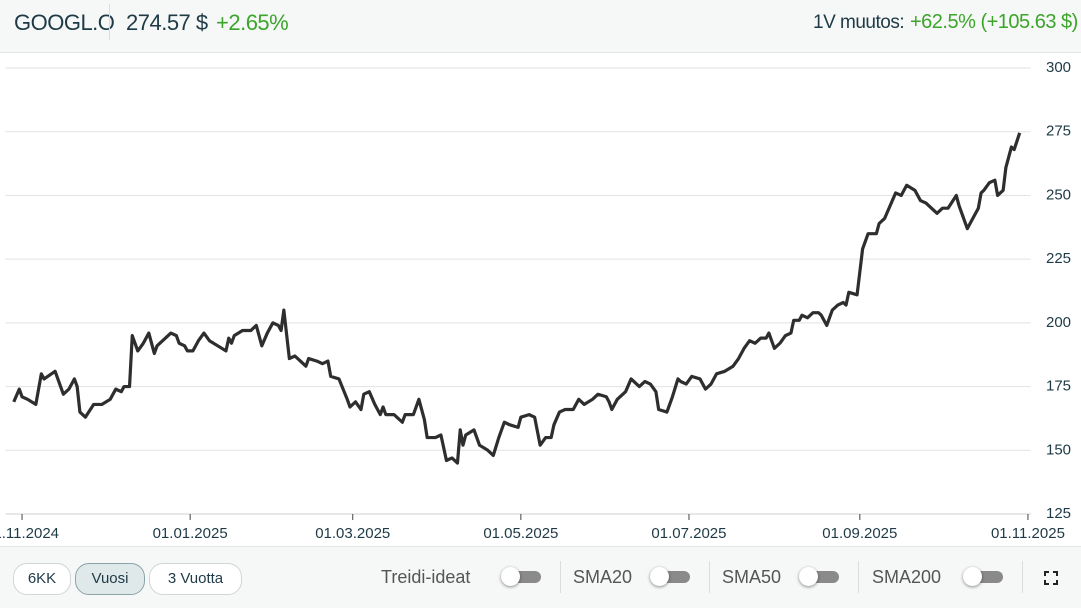 Image resolution: width=1081 pixels, height=608 pixels. I want to click on price: 274.57 $, so click(167, 22).